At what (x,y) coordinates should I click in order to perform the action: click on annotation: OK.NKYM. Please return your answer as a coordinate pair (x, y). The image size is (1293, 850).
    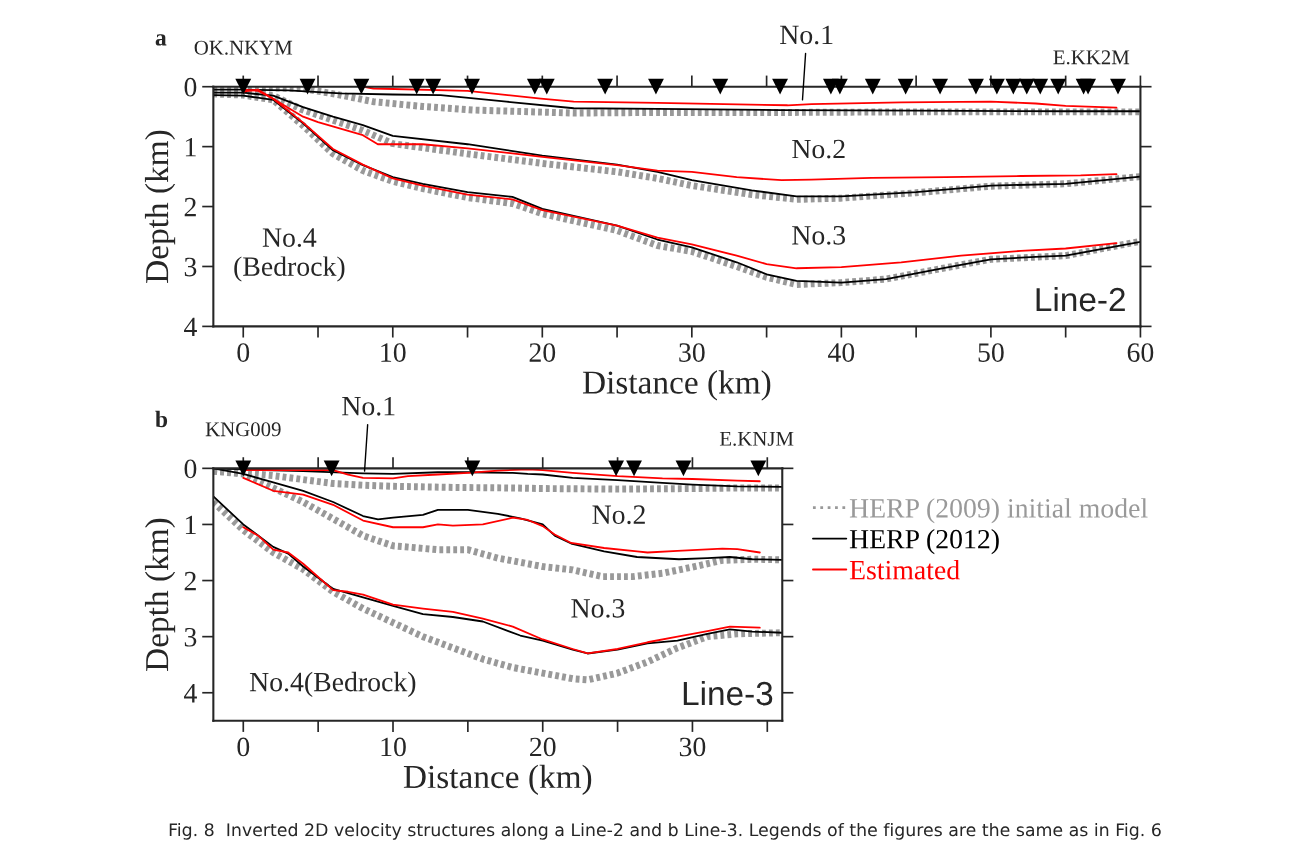
    Looking at the image, I should click on (243, 47).